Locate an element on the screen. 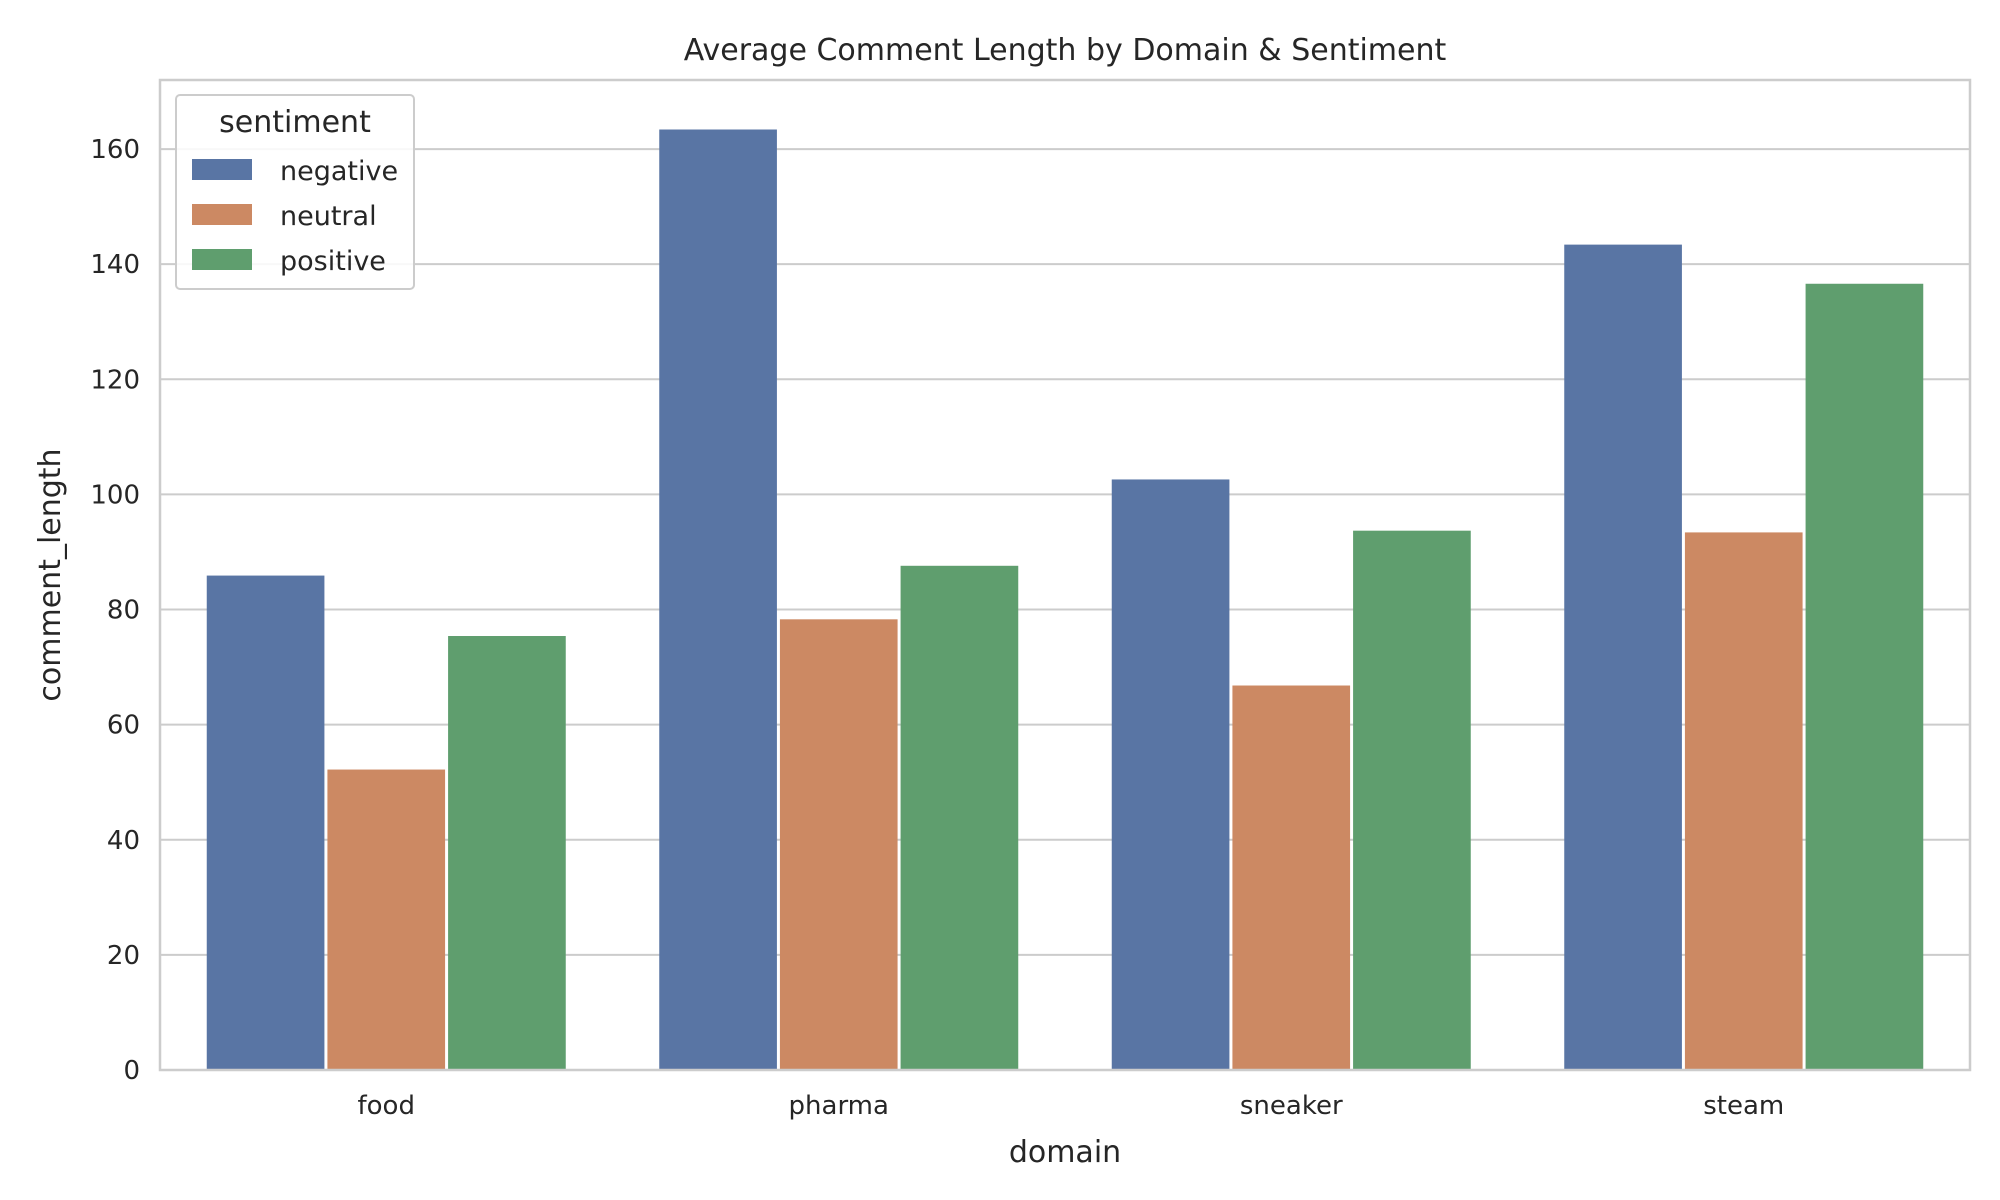 This screenshot has width=2000, height=1200. bar-food-negative is located at coordinates (265, 822).